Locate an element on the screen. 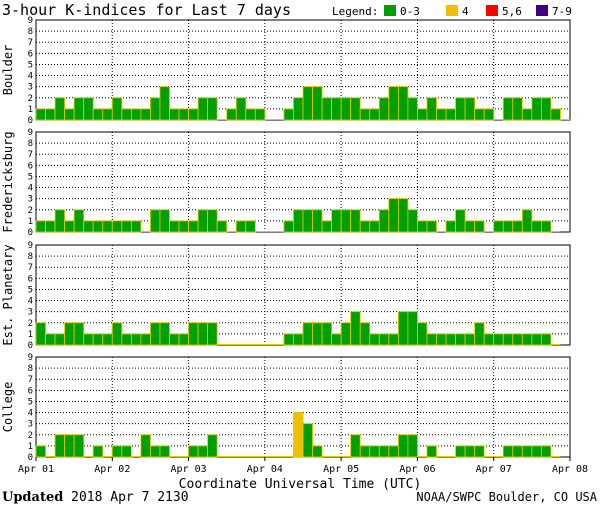 The image size is (600, 510). x-tick-label: Apr 08 is located at coordinates (570, 469).